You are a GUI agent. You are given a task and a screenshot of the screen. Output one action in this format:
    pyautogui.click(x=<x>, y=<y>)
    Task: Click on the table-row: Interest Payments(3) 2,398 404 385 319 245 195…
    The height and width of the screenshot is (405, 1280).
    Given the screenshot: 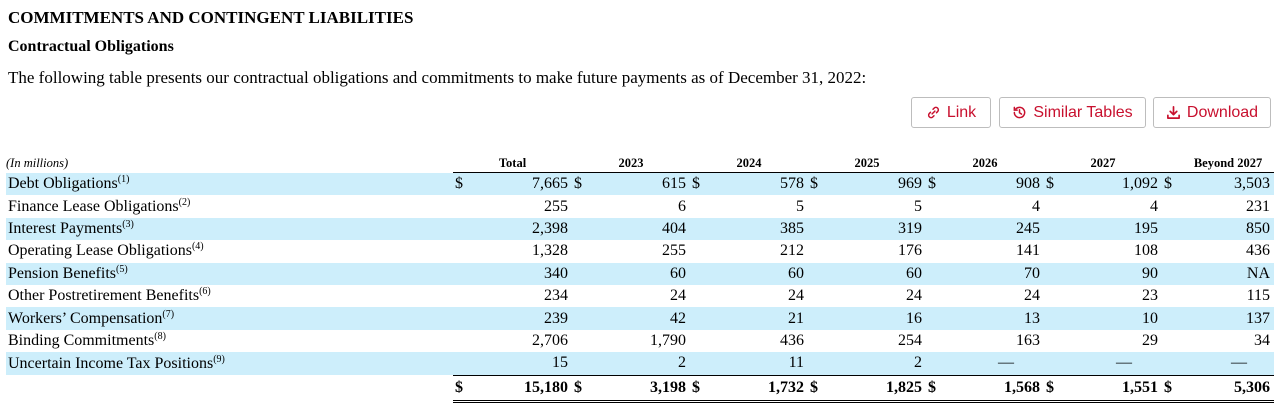 What is the action you would take?
    pyautogui.click(x=640, y=229)
    